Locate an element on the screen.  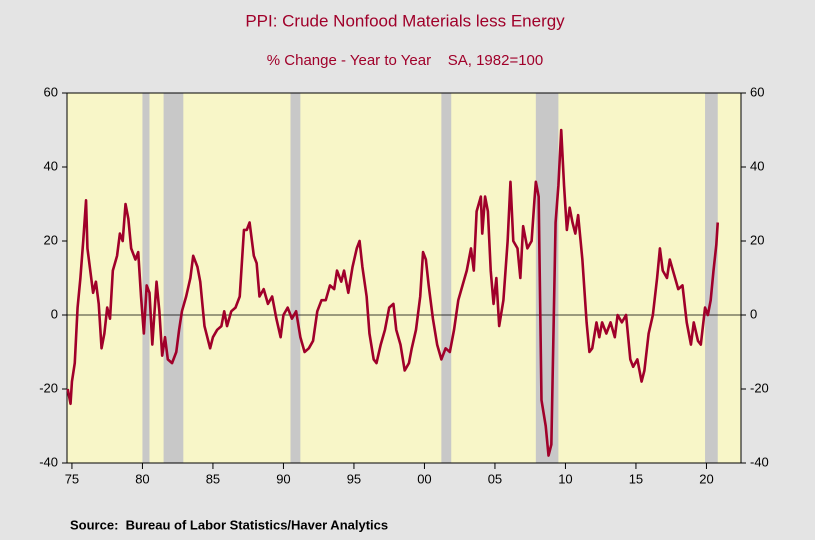
chart-title: PPI: Crude Nonfood Materials less Energy is located at coordinates (405, 20).